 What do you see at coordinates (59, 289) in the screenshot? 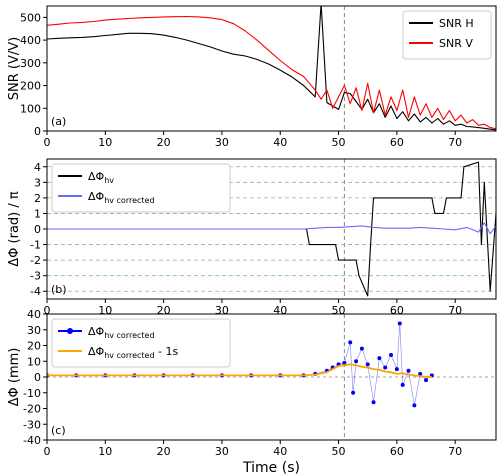
I see `panel-label: (b)` at bounding box center [59, 289].